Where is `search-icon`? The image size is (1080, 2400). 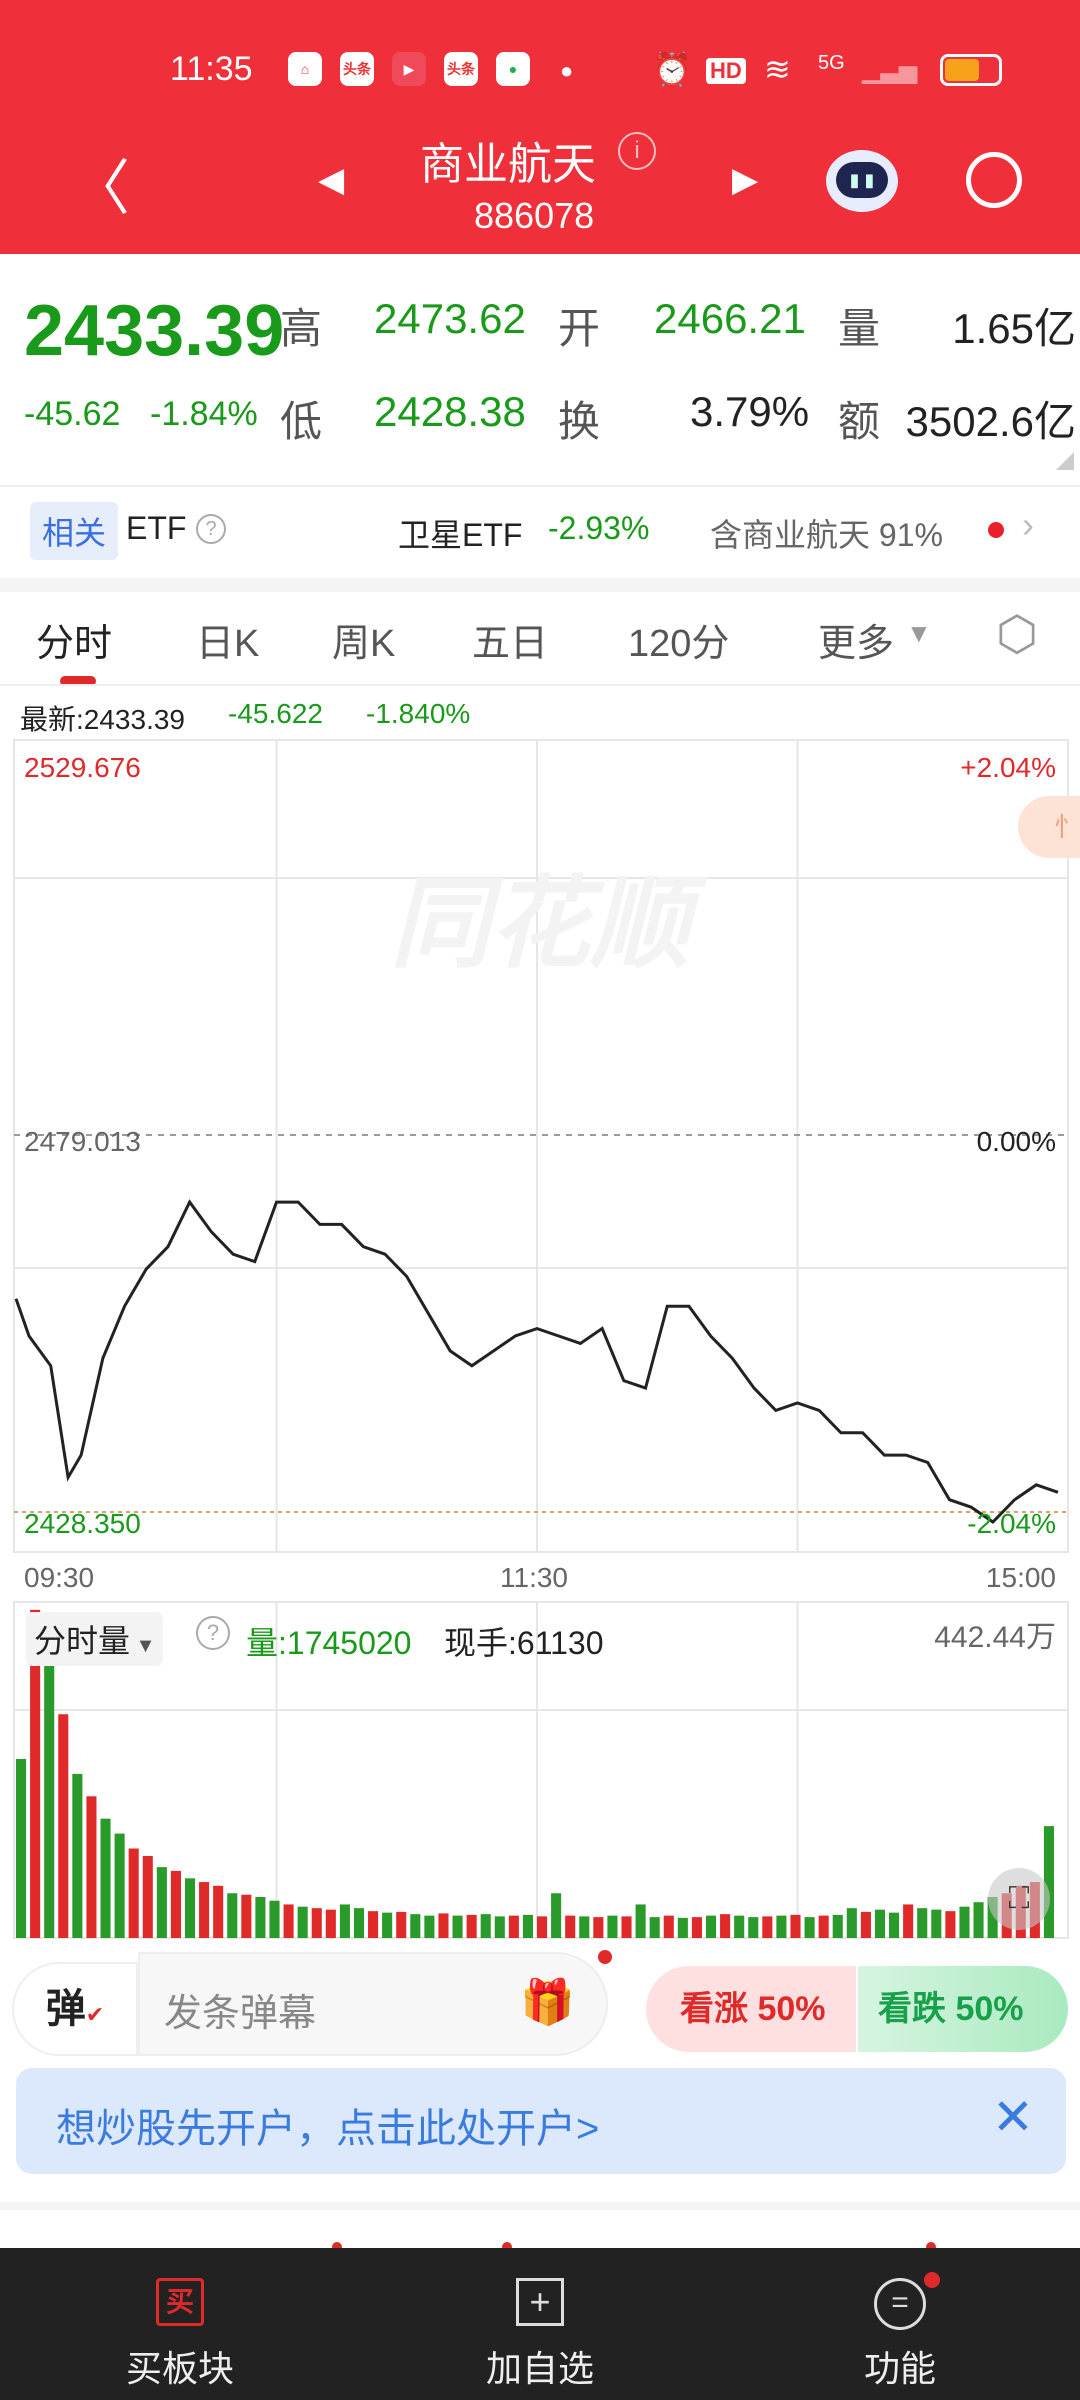 search-icon is located at coordinates (994, 180).